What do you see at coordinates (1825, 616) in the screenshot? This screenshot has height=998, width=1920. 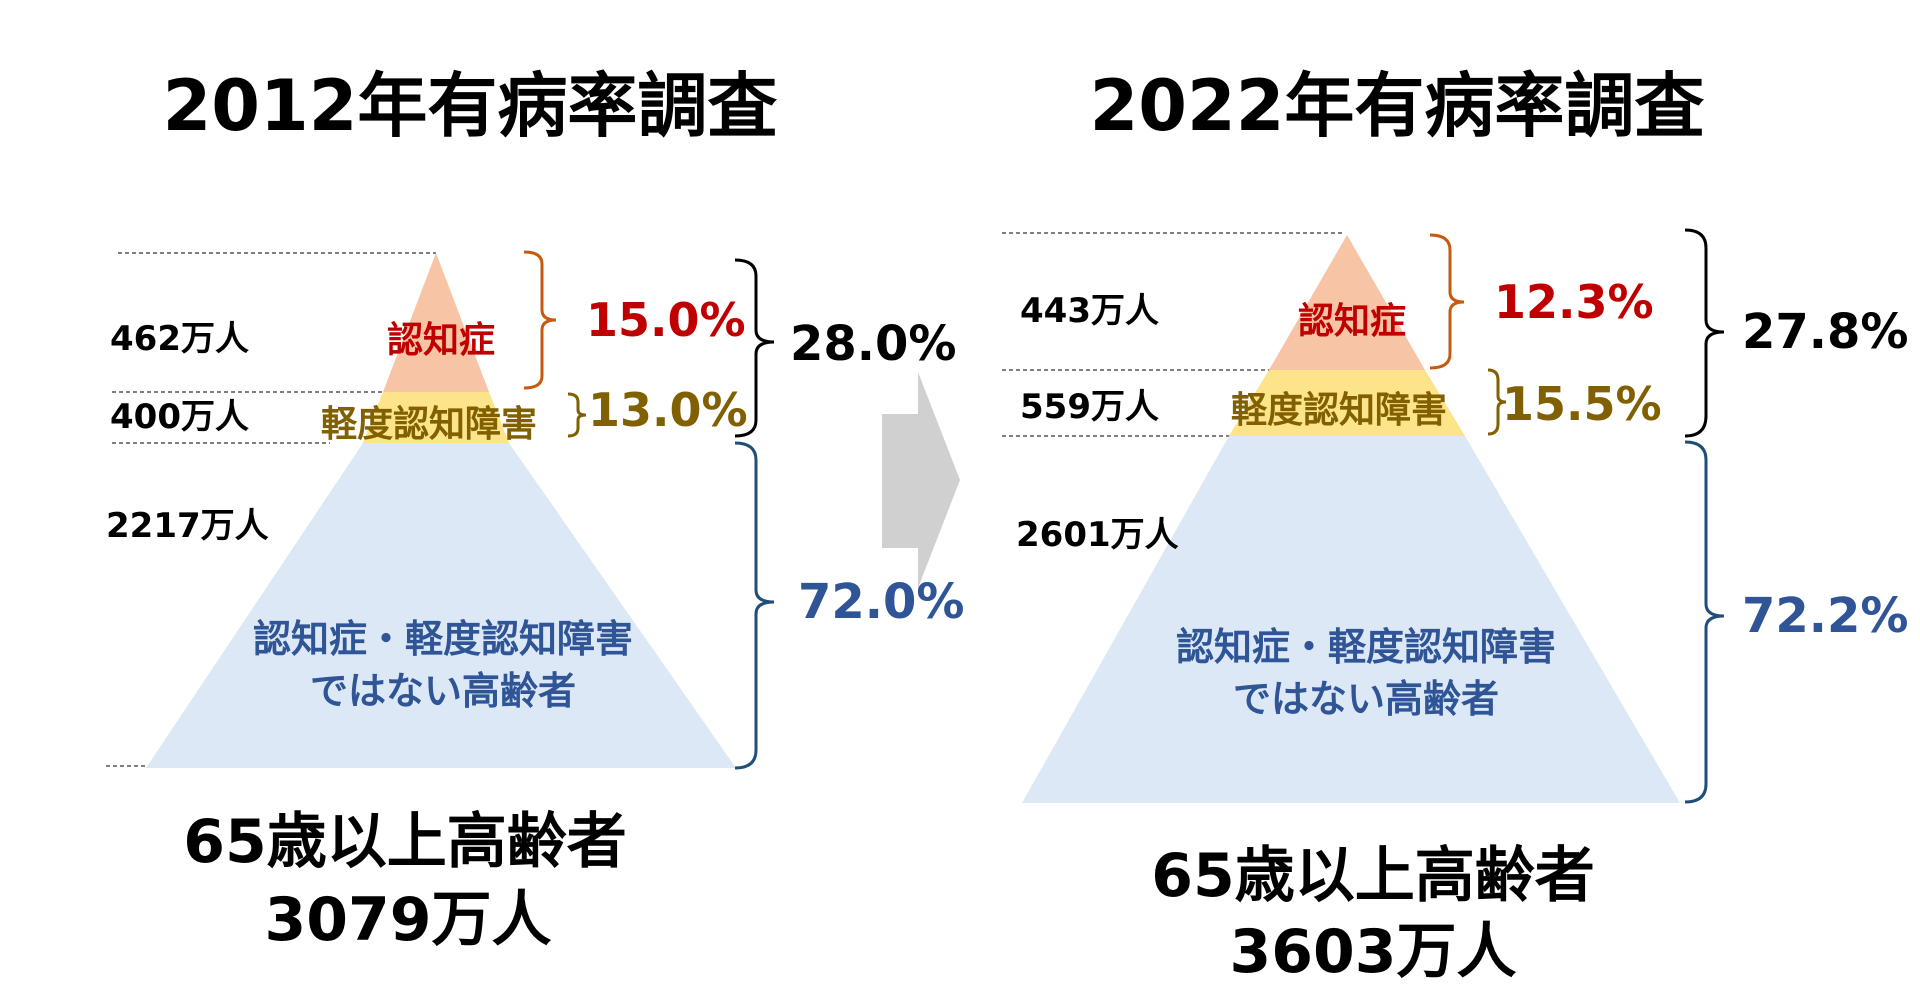 I see `healthy-percent: 72.2%` at bounding box center [1825, 616].